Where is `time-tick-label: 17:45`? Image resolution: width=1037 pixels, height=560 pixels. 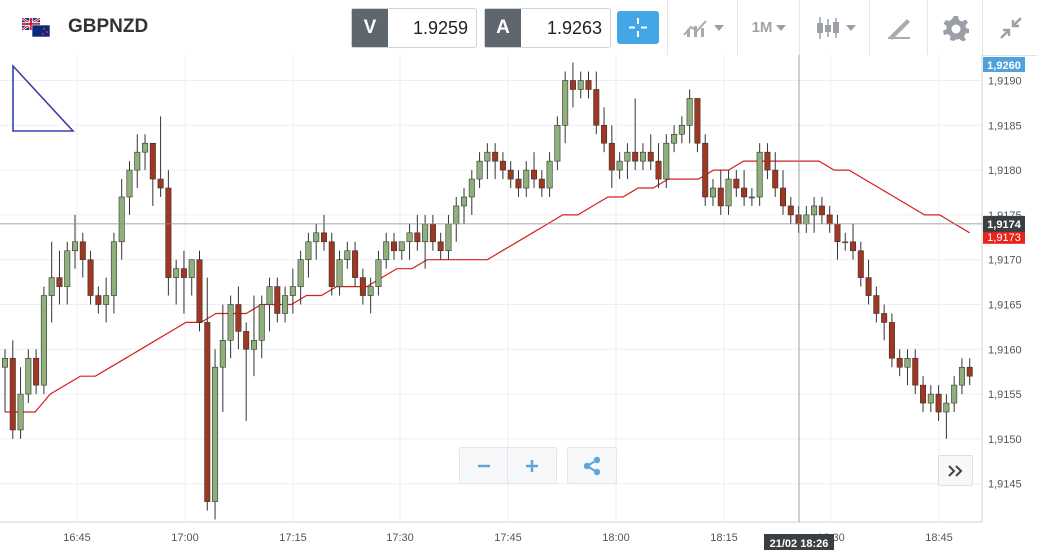 time-tick-label: 17:45 is located at coordinates (508, 538).